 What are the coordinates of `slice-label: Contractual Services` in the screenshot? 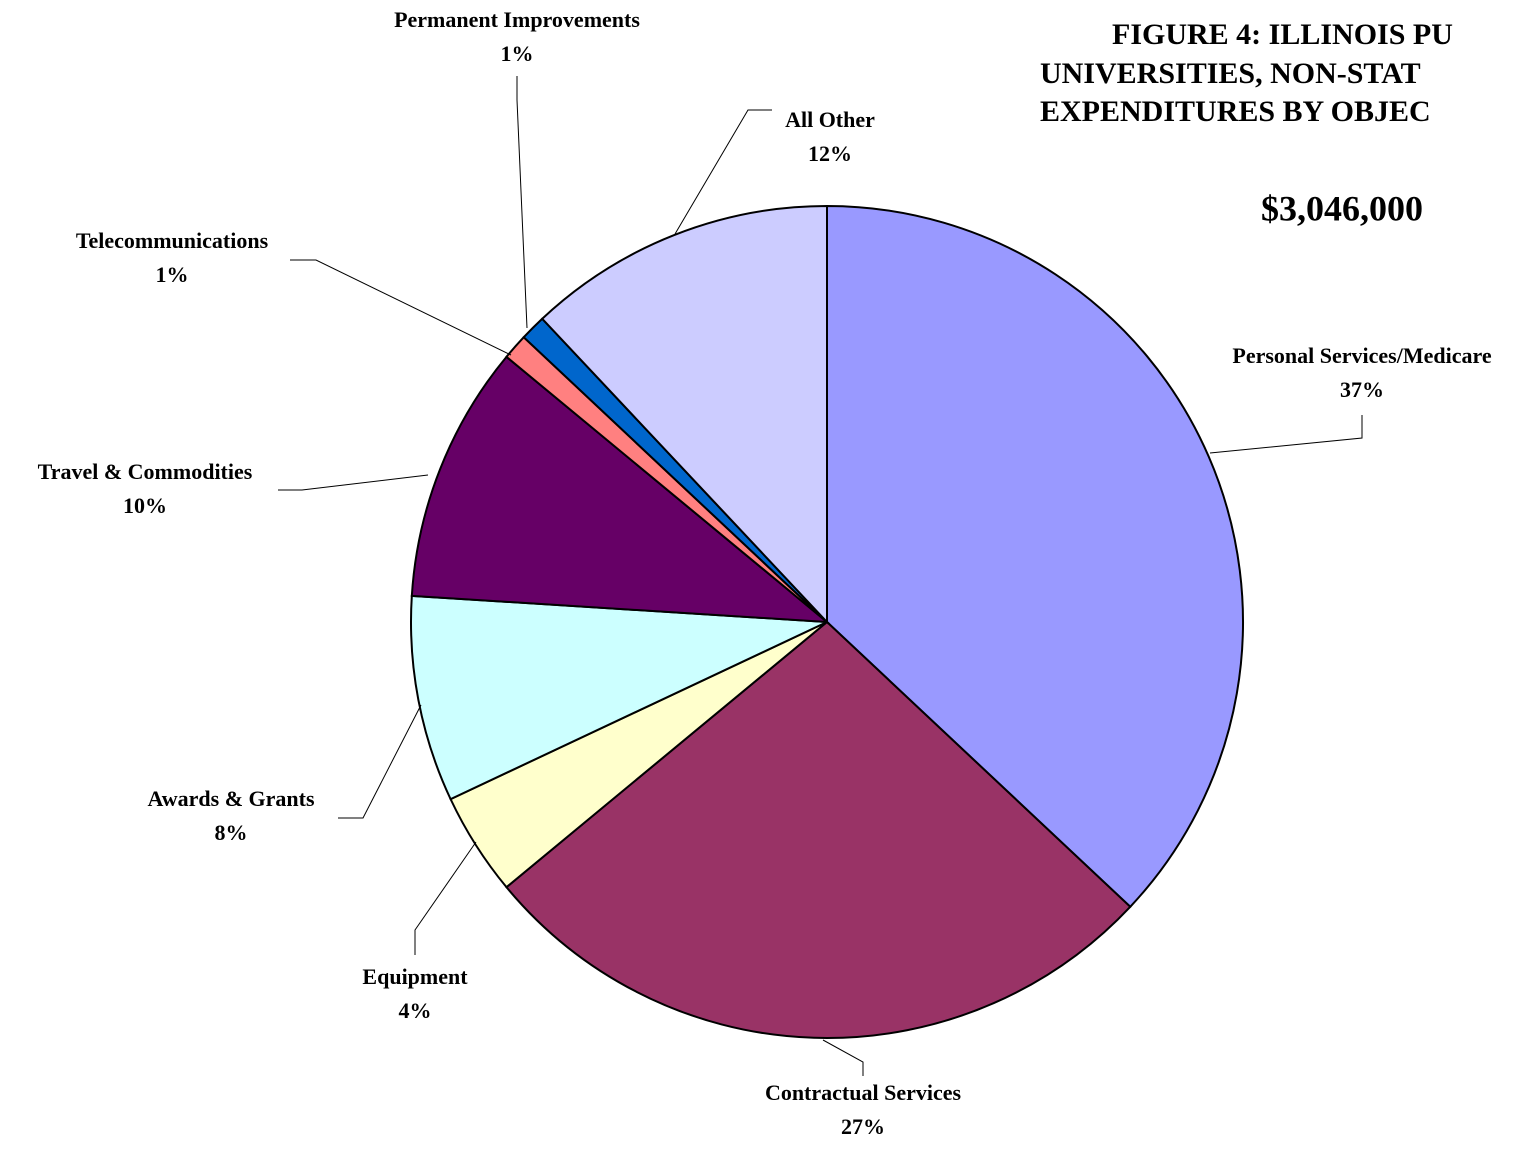 It's located at (863, 1092).